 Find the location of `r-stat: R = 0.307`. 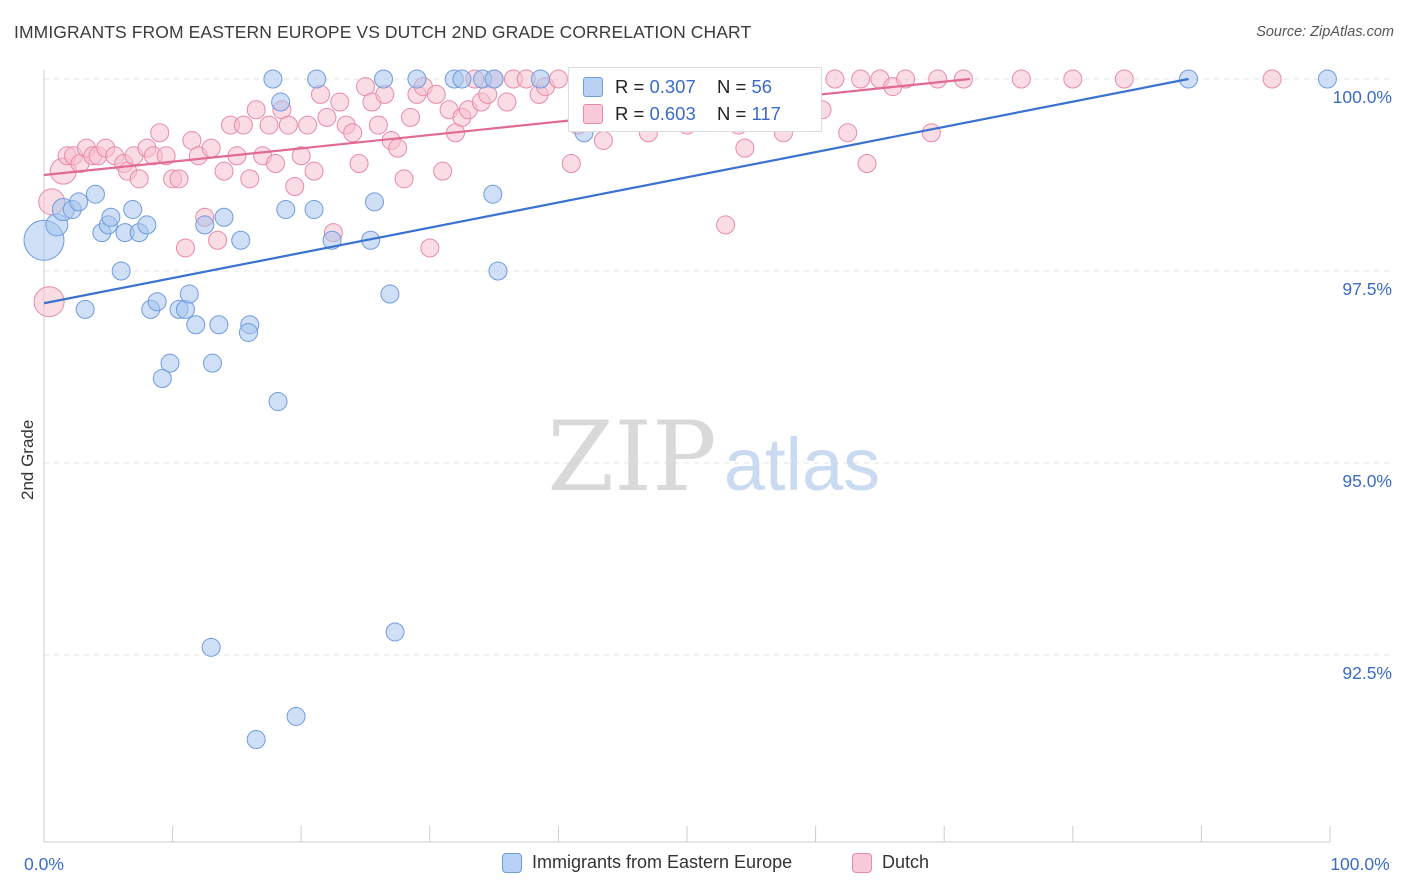

r-stat: R = 0.307 is located at coordinates (666, 87).